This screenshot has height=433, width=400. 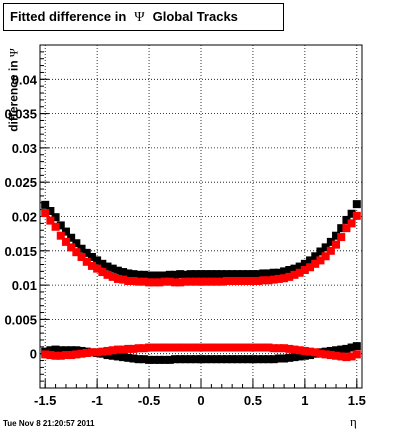 I want to click on y-tick-label: 0, so click(x=33, y=354).